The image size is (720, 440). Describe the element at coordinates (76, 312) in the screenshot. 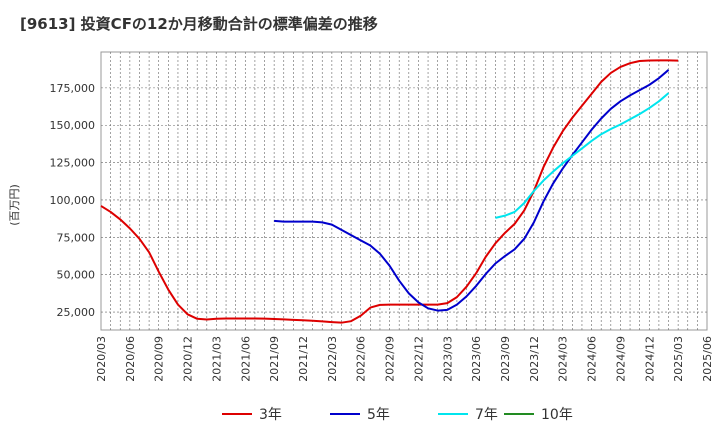

I see `y-tick-label: 25,000` at that location.